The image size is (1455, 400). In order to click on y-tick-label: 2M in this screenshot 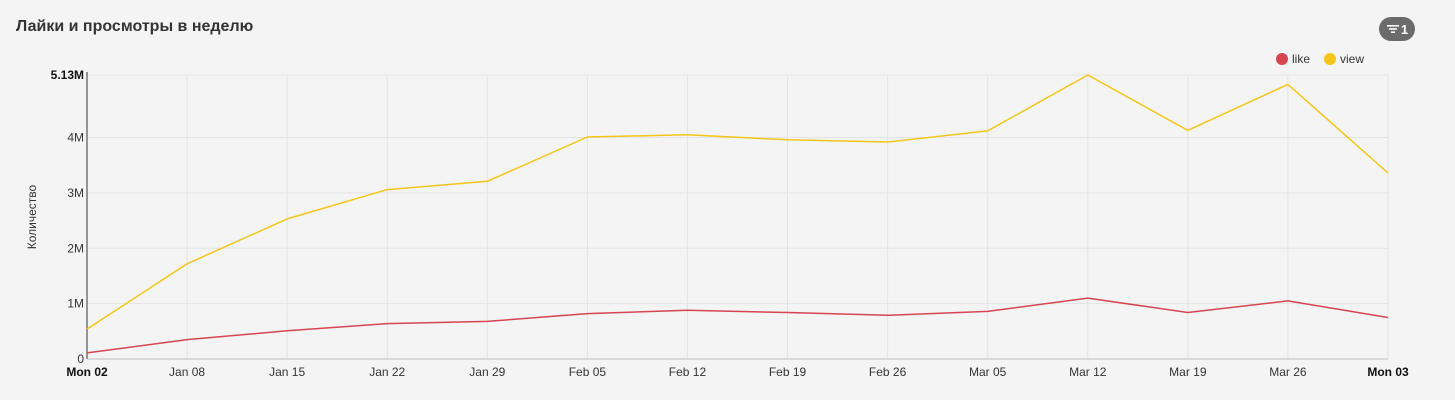, I will do `click(75, 248)`.